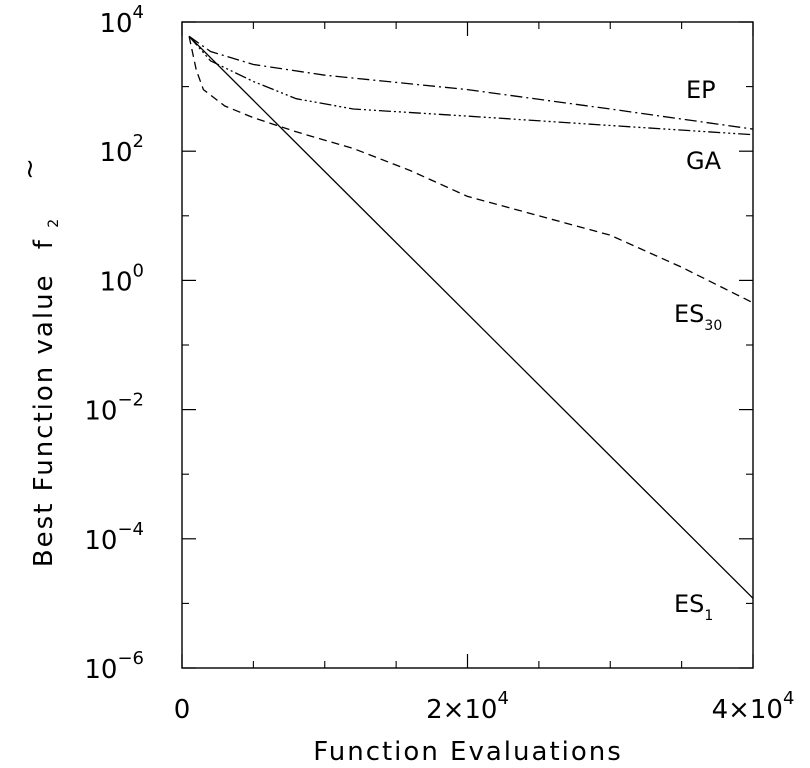 This screenshot has width=810, height=768. Describe the element at coordinates (114, 666) in the screenshot. I see `y-tick-label: 10⁻⁶` at that location.